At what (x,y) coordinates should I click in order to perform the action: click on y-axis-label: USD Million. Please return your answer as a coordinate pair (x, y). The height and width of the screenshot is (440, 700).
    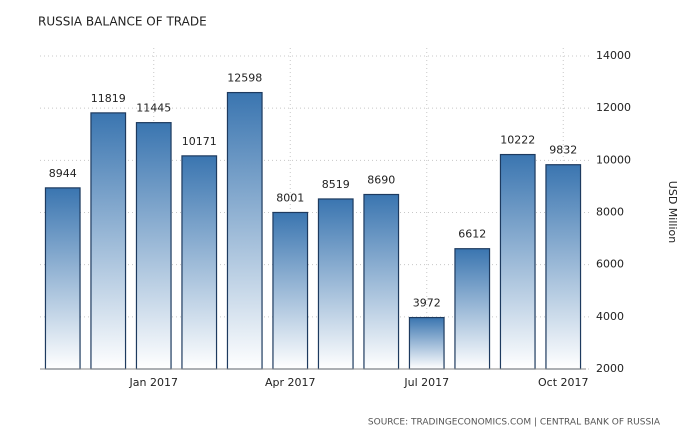
    Looking at the image, I should click on (672, 212).